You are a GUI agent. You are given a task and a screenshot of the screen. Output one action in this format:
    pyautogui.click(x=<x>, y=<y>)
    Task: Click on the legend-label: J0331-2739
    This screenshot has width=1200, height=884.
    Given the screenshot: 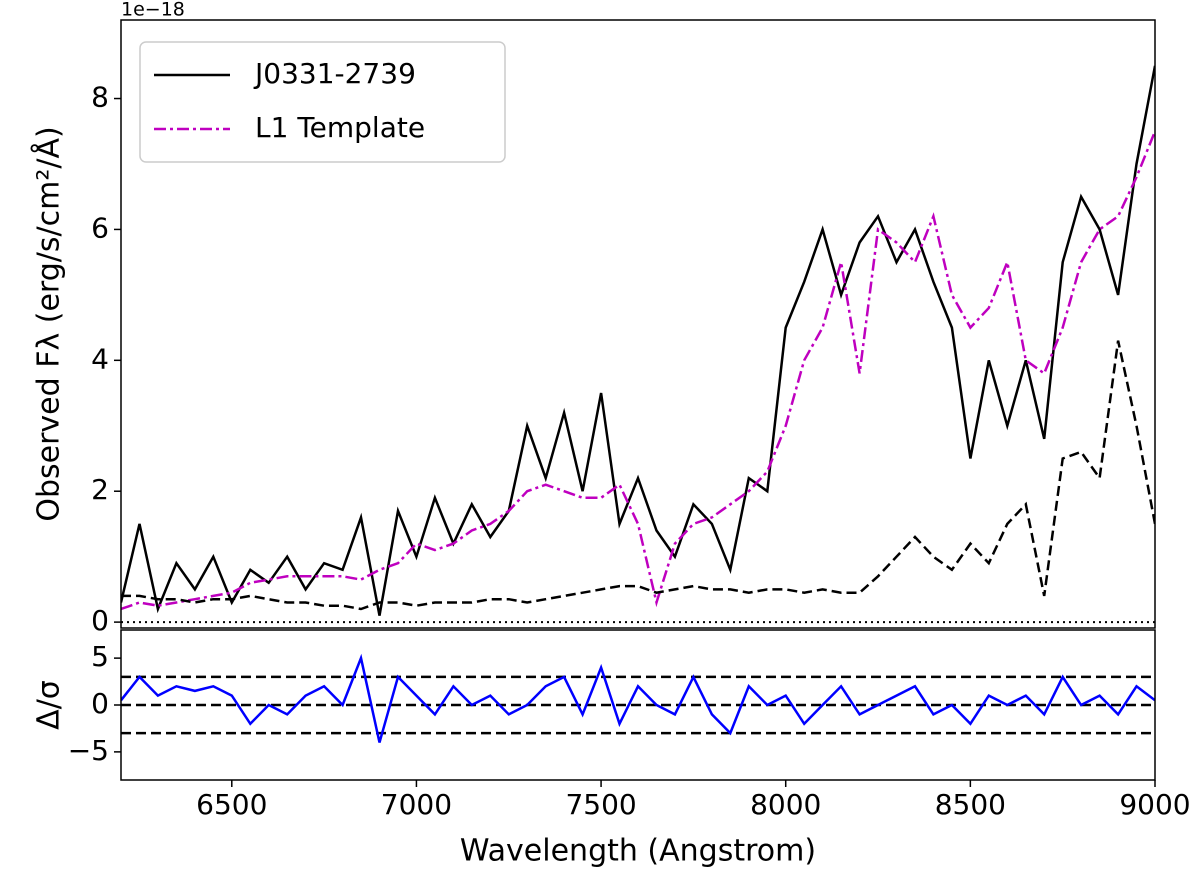 What is the action you would take?
    pyautogui.click(x=334, y=73)
    